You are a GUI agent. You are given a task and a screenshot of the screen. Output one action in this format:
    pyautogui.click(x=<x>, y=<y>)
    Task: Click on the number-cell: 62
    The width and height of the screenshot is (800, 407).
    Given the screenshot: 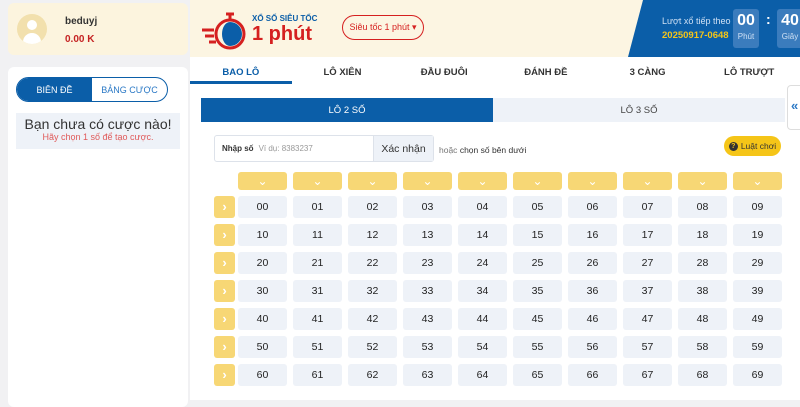 What is the action you would take?
    pyautogui.click(x=372, y=375)
    